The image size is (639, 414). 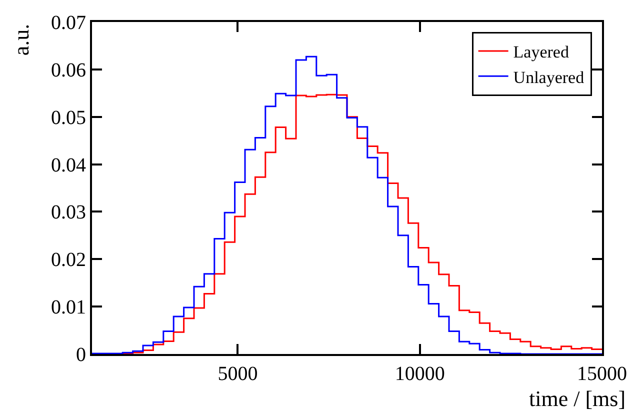 I want to click on y-tick-label: 0.02, so click(x=68, y=260).